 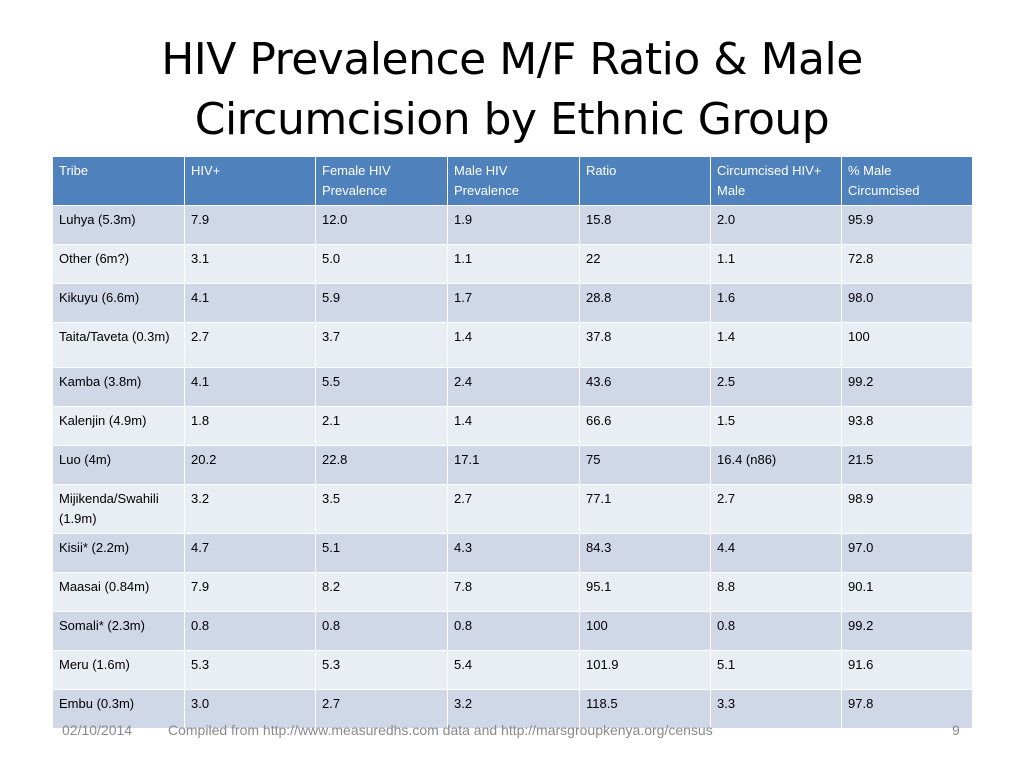 What do you see at coordinates (250, 345) in the screenshot?
I see `cell-hiv-positive: 2.7` at bounding box center [250, 345].